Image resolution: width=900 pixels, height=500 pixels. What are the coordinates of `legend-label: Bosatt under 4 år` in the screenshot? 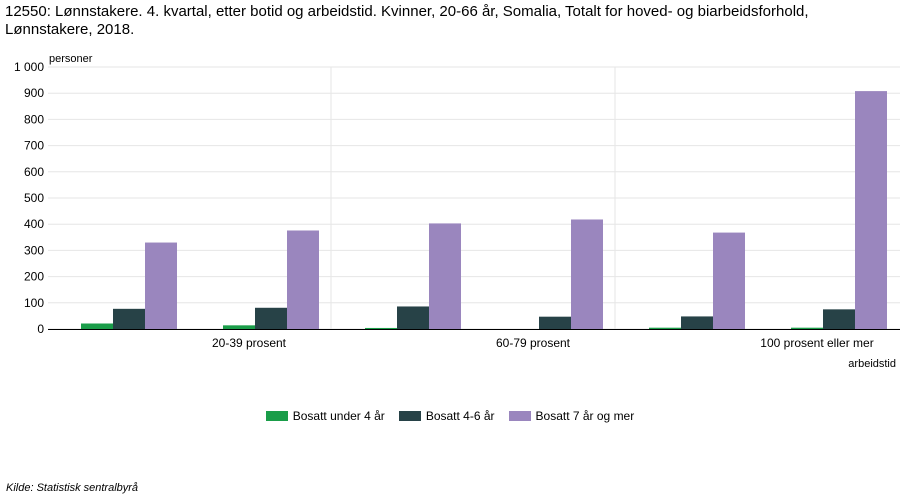 It's located at (338, 416).